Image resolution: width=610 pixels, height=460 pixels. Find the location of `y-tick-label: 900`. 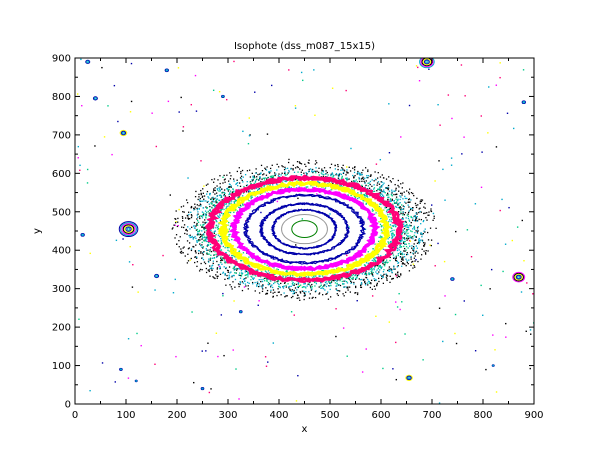

y-tick-label: 900 is located at coordinates (61, 59).